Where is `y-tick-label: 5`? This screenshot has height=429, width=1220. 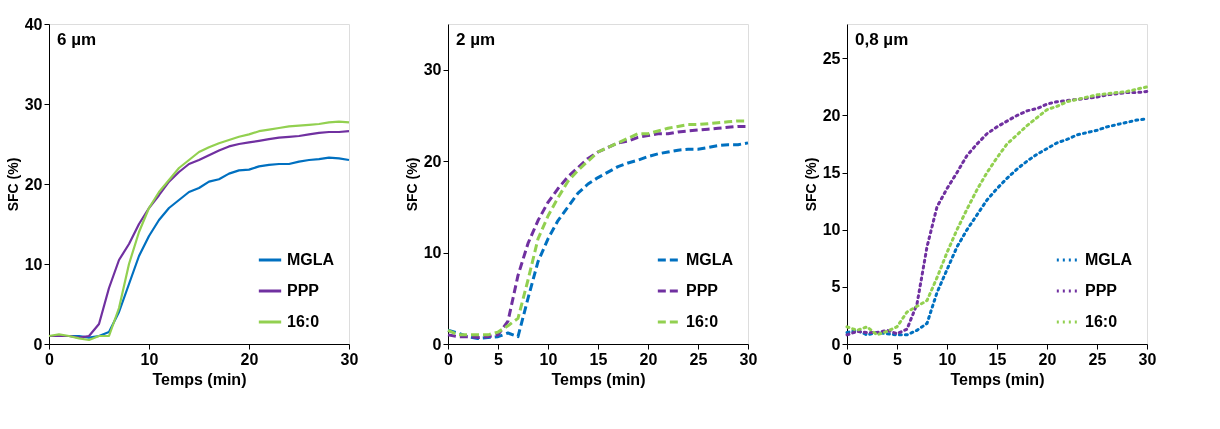
y-tick-label: 5 is located at coordinates (836, 287).